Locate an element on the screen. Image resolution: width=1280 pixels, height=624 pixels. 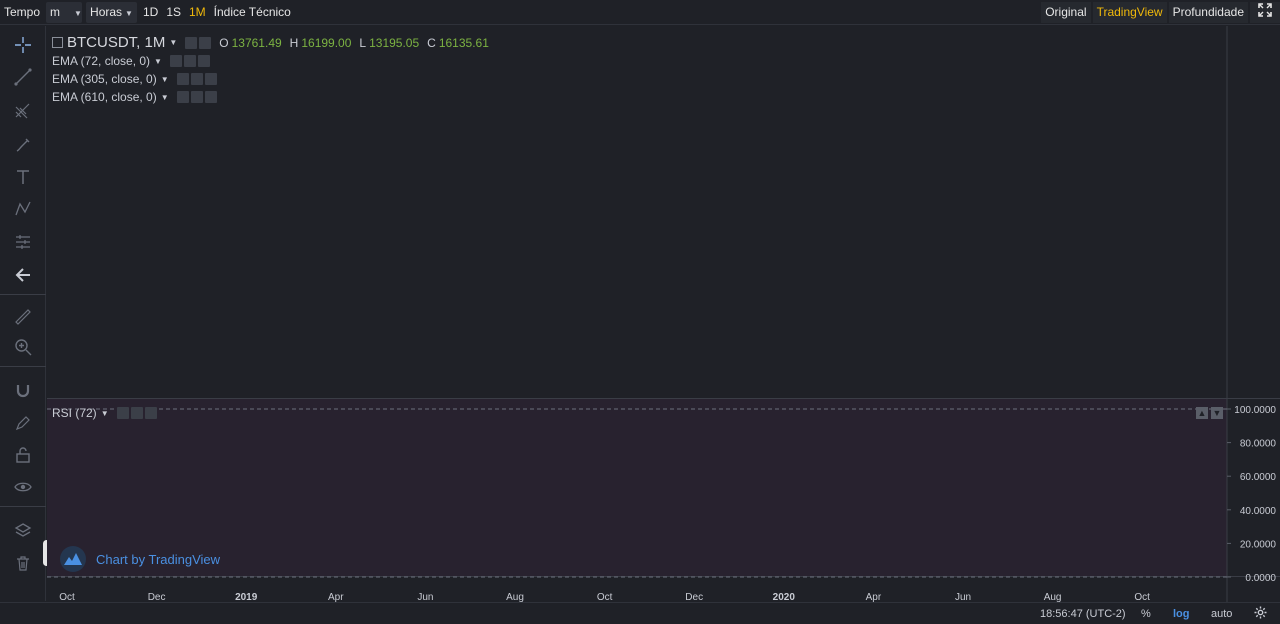
indicator-legend-ema-72: EMA (72, close, 0) ▼ is located at coordinates (131, 61).